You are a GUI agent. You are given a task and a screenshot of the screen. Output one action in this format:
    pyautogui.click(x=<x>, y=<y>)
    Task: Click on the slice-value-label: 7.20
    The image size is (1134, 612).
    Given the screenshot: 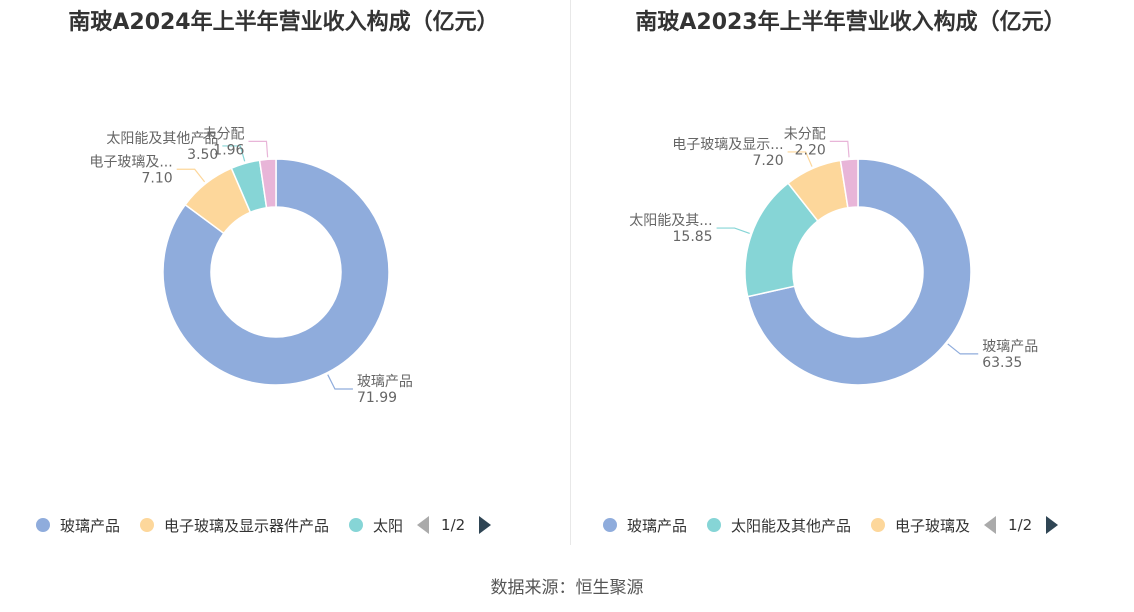 What is the action you would take?
    pyautogui.click(x=767, y=161)
    